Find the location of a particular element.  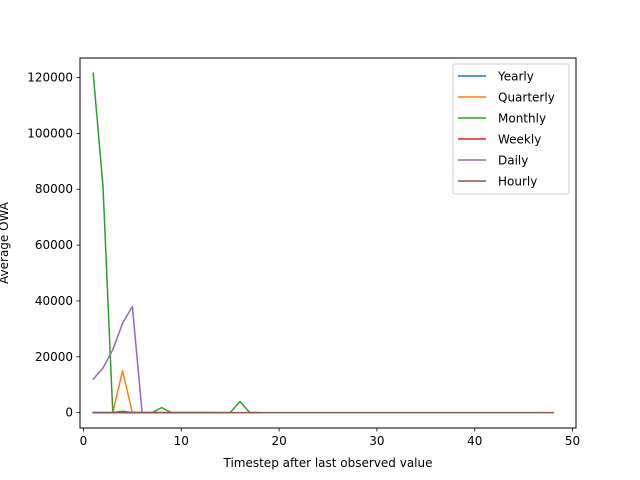

y-tick-label: 80000 is located at coordinates (54, 189).